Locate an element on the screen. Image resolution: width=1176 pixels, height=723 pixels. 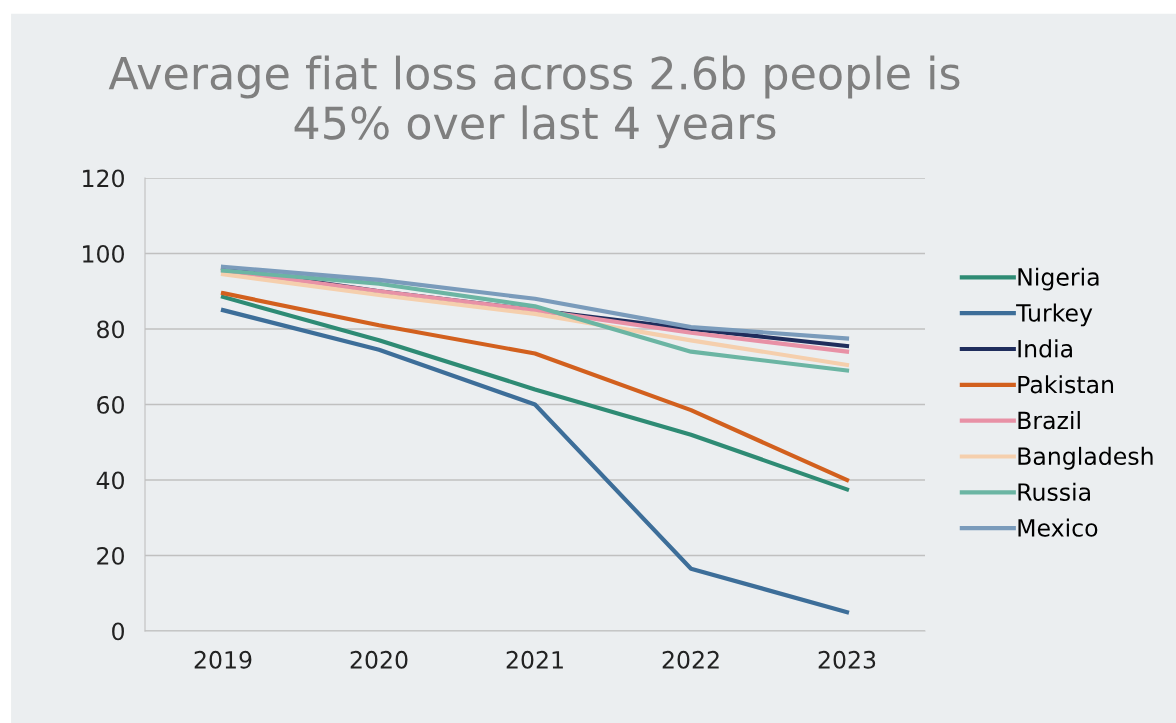
legend-label: Mexico is located at coordinates (1058, 527).